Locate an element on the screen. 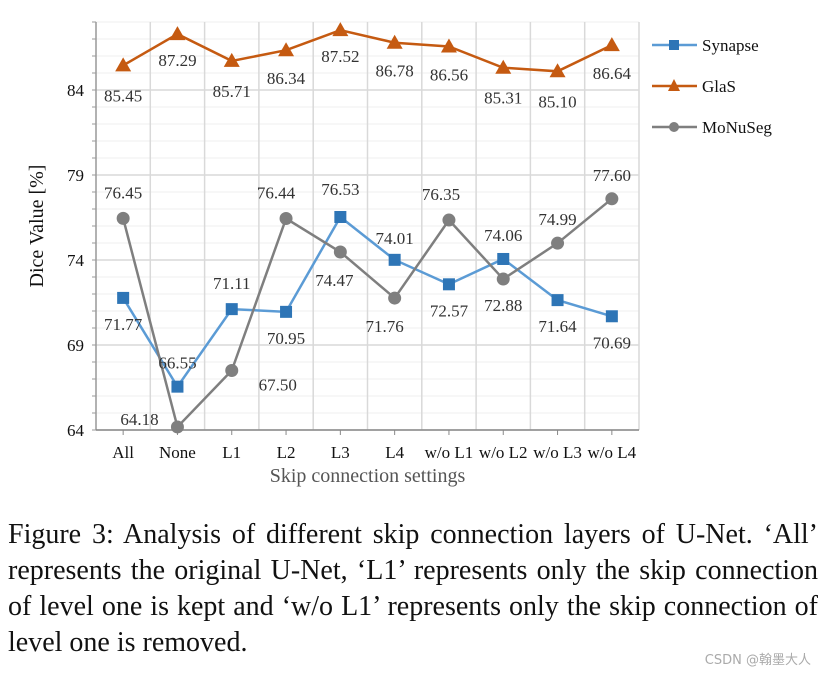 The width and height of the screenshot is (823, 676). data-label: 74.47 is located at coordinates (334, 280).